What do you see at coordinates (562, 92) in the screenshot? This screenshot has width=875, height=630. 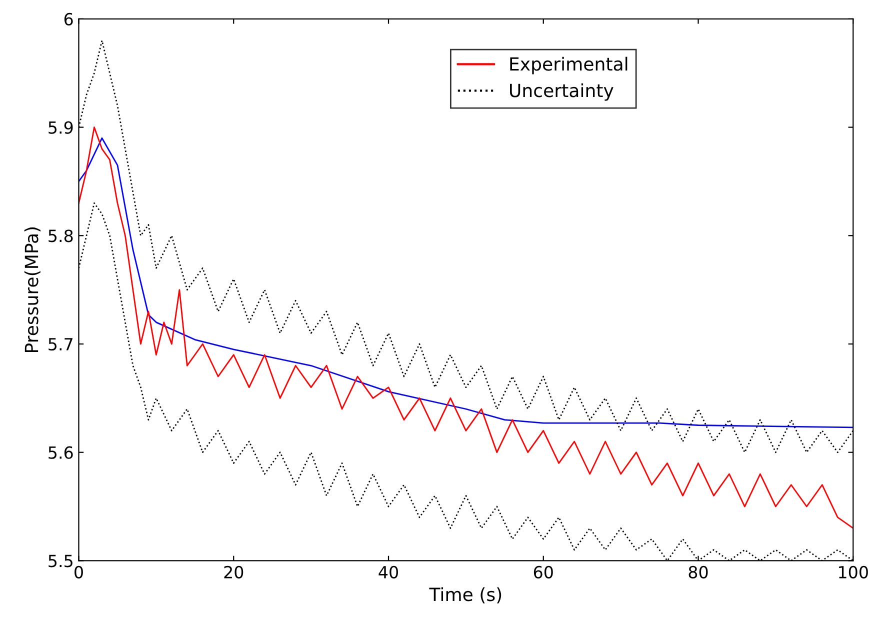 I see `legend-label: Uncertainty` at bounding box center [562, 92].